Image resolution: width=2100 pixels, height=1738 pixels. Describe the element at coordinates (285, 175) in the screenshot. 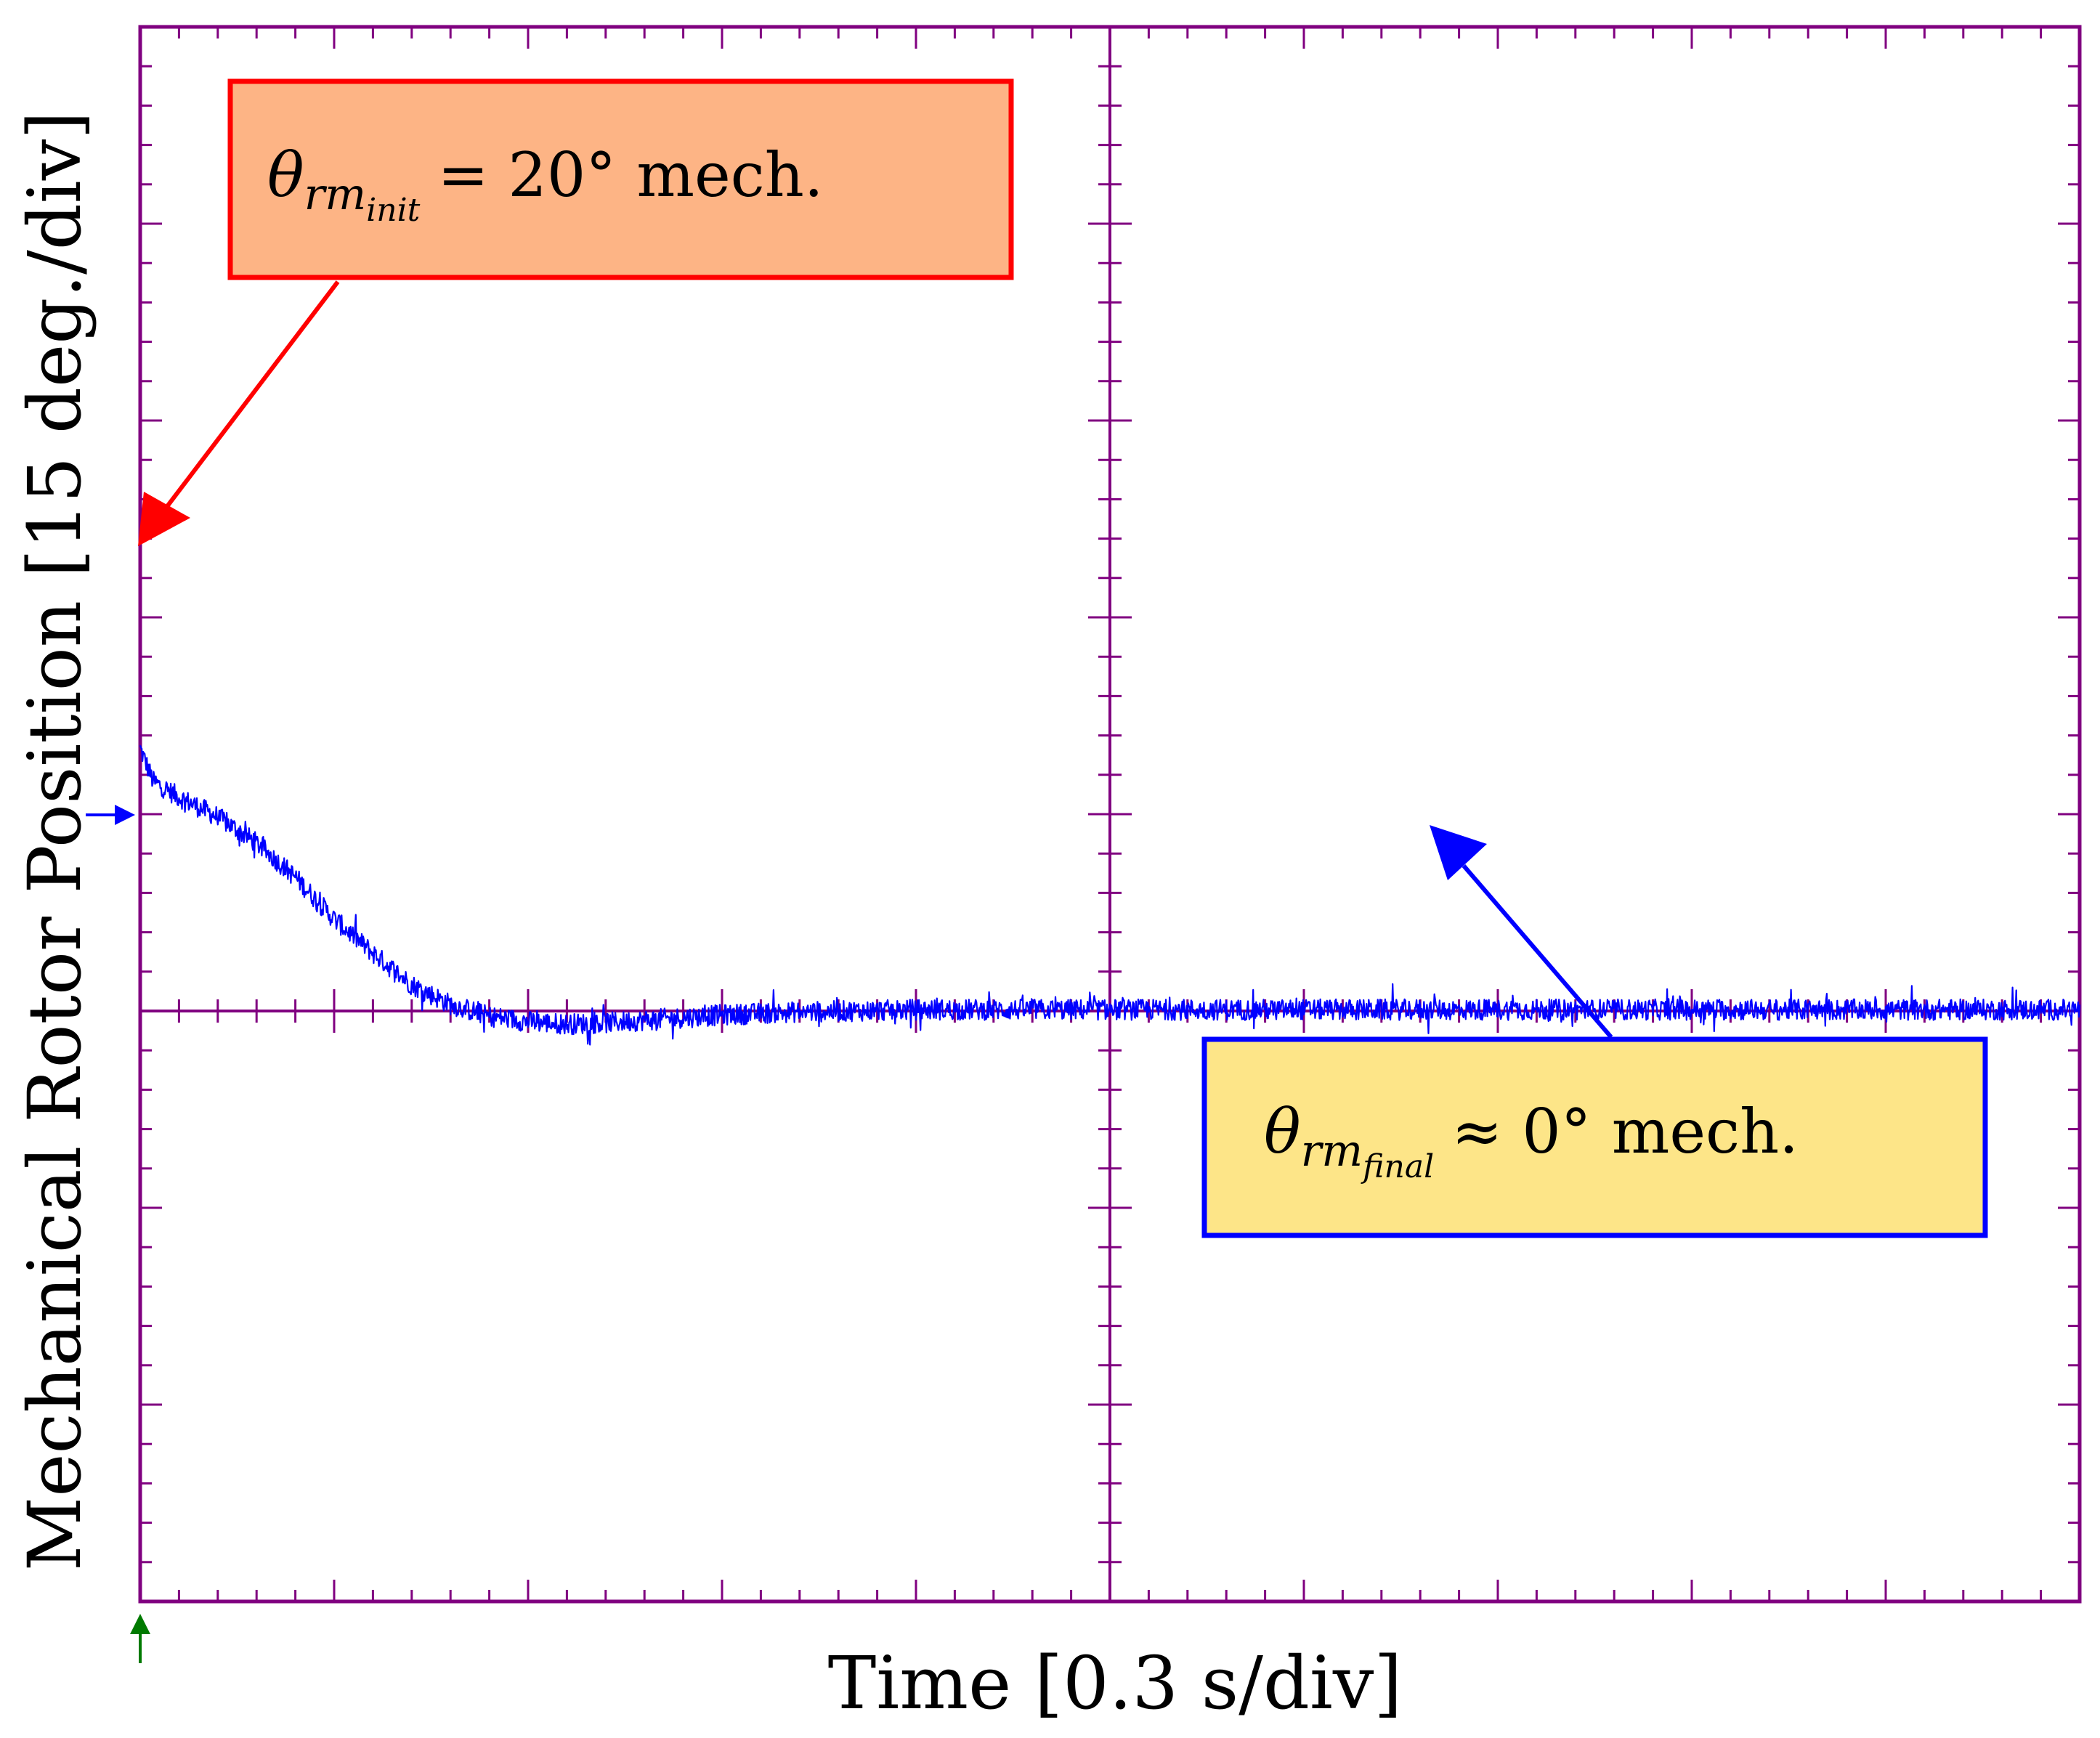

I see `init-theta: θ` at that location.